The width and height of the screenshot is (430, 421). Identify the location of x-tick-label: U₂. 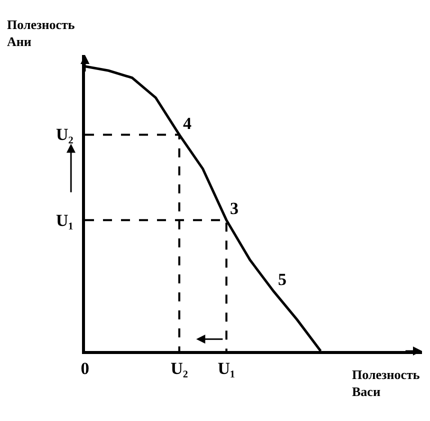
(179, 368).